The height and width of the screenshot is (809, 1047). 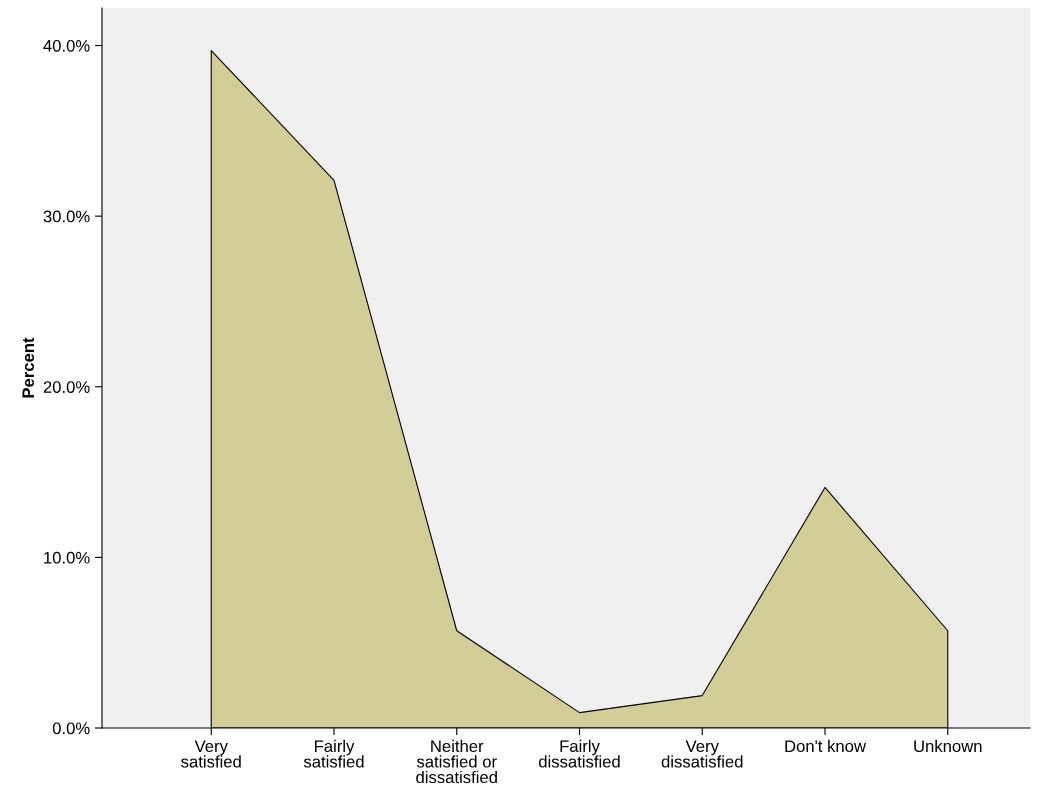 I want to click on x-tick-label: Fairly dissatisfied, so click(x=579, y=753).